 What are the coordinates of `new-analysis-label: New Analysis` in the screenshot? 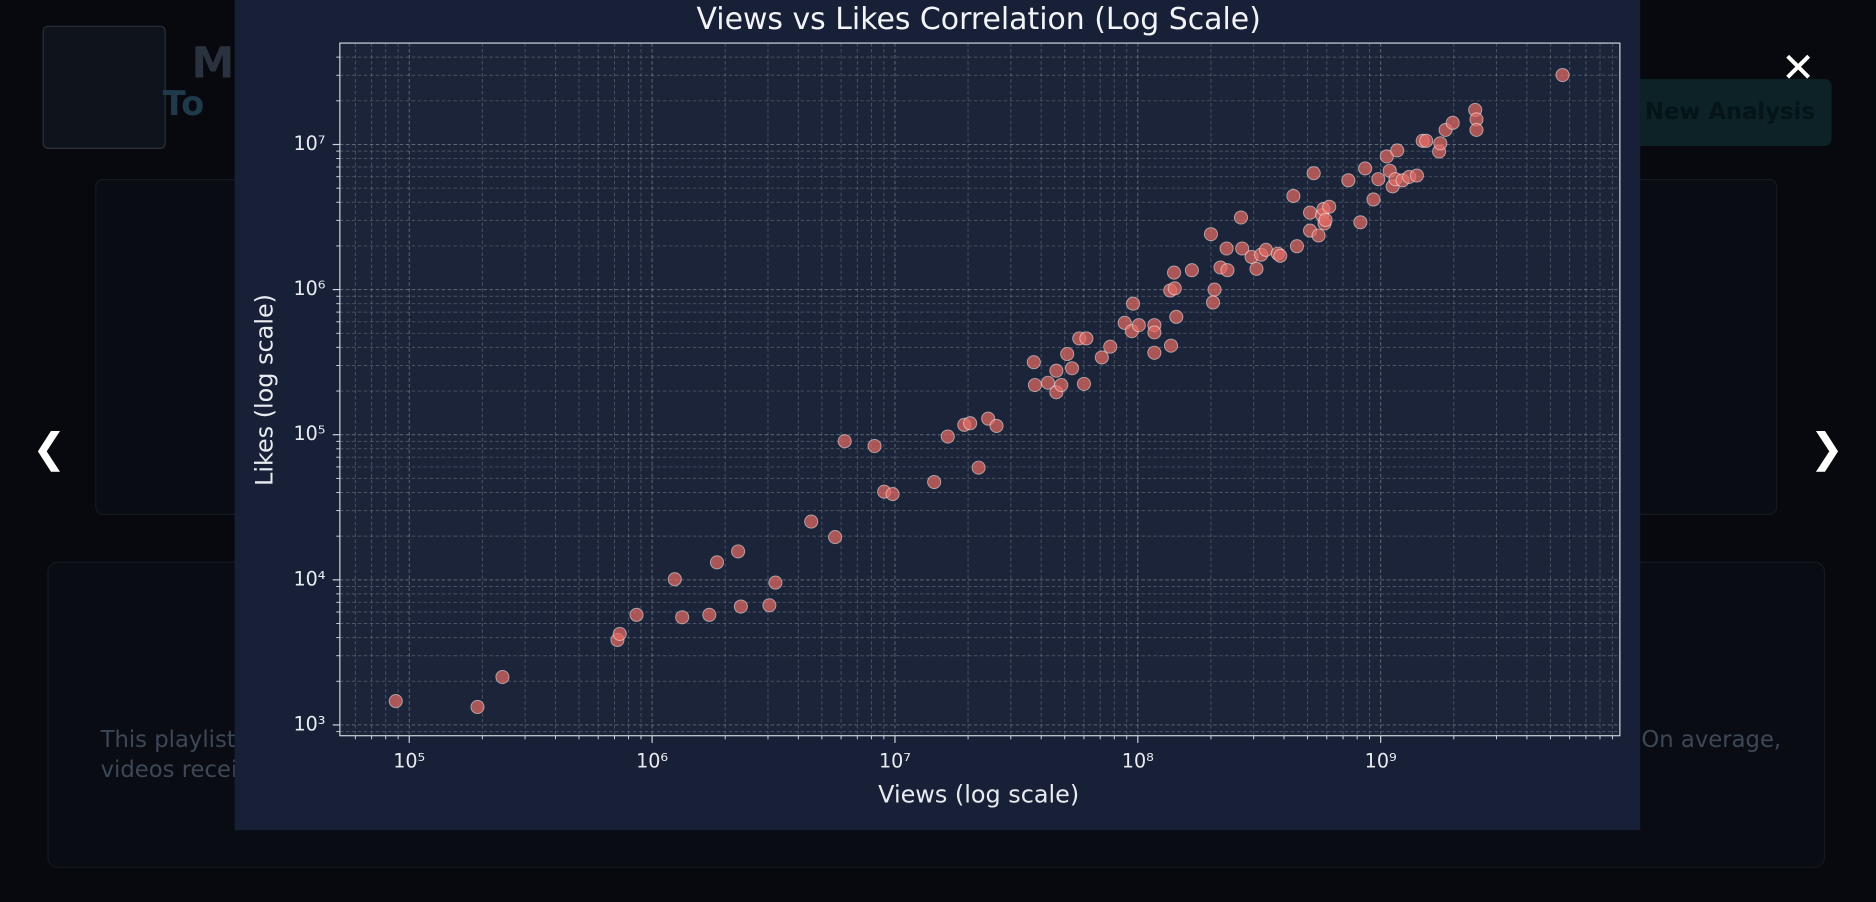 It's located at (1730, 112).